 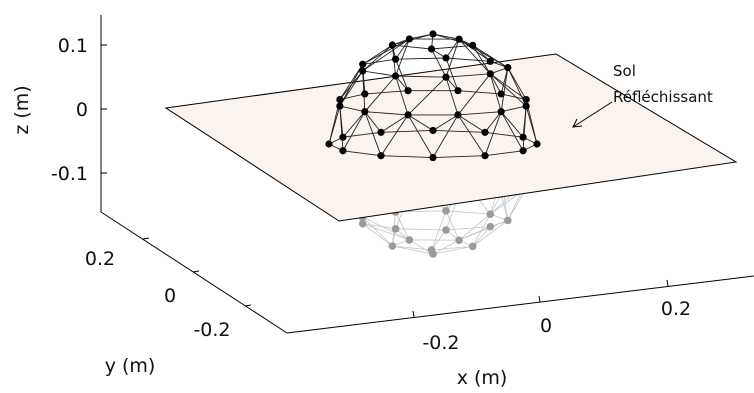 I want to click on z-tick-label: 0.1, so click(x=73, y=46).